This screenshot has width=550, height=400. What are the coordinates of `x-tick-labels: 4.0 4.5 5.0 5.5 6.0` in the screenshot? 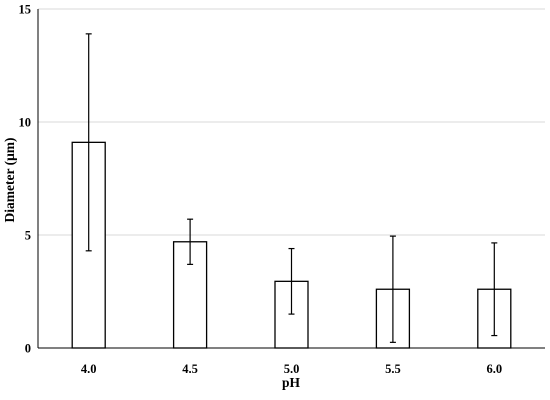 It's located at (291, 369).